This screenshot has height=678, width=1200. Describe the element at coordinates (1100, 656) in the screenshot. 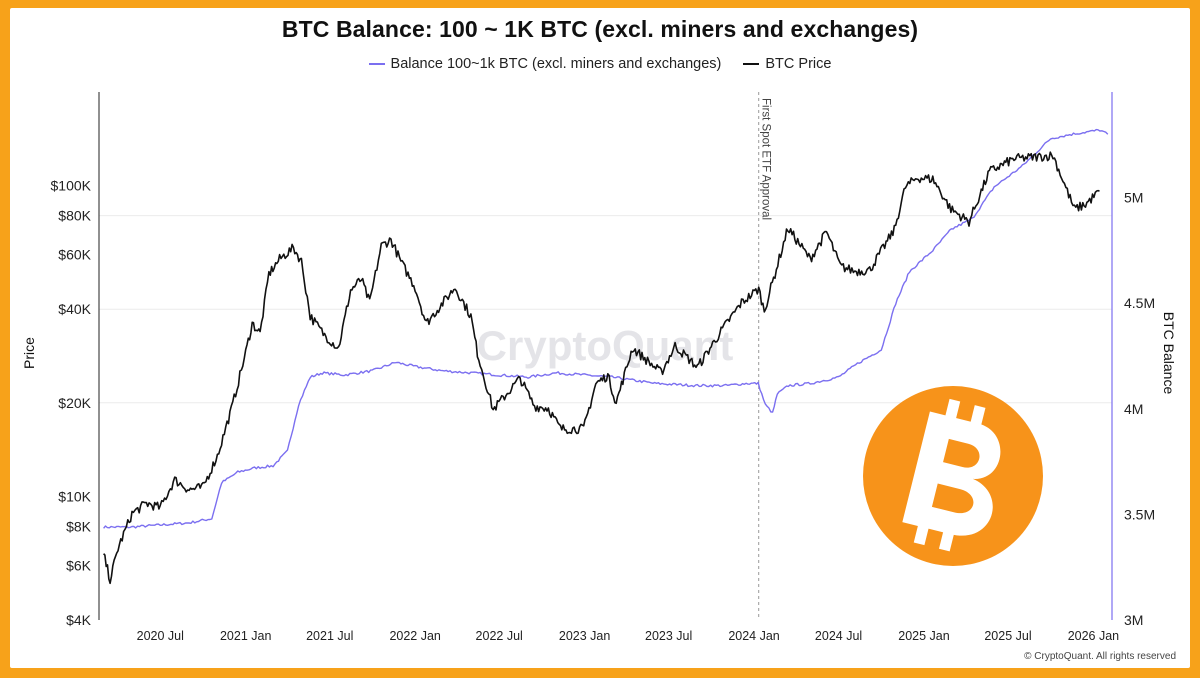

I see `copyright-footer: © CryptoQuant. All rights reserved` at that location.